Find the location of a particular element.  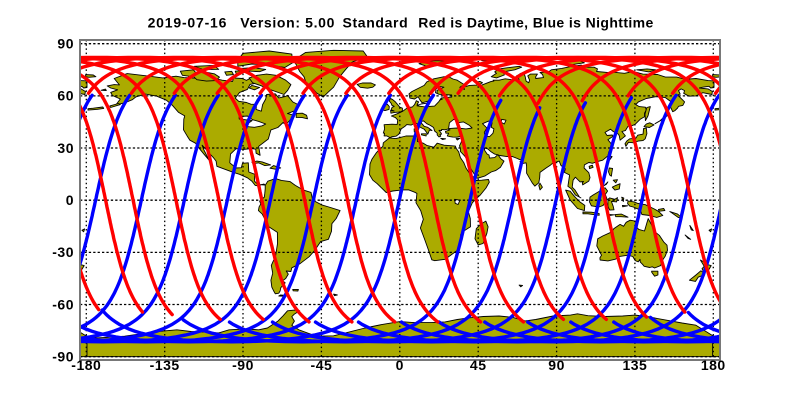

svg-text: -135 is located at coordinates (165, 365).